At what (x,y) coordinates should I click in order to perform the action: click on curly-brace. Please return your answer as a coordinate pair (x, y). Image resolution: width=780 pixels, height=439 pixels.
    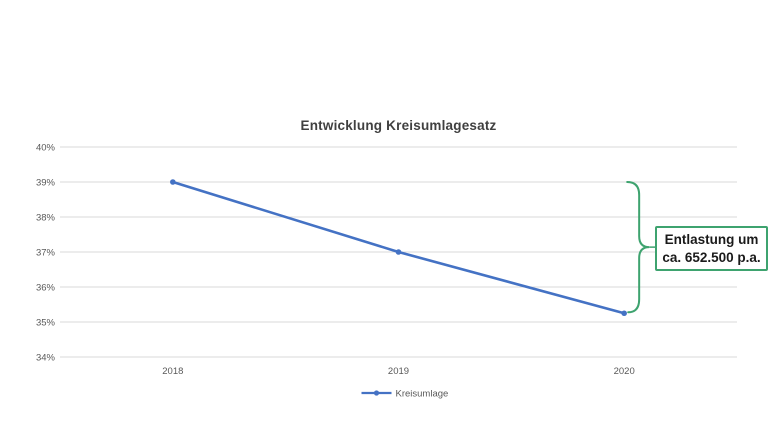
    Looking at the image, I should click on (638, 247).